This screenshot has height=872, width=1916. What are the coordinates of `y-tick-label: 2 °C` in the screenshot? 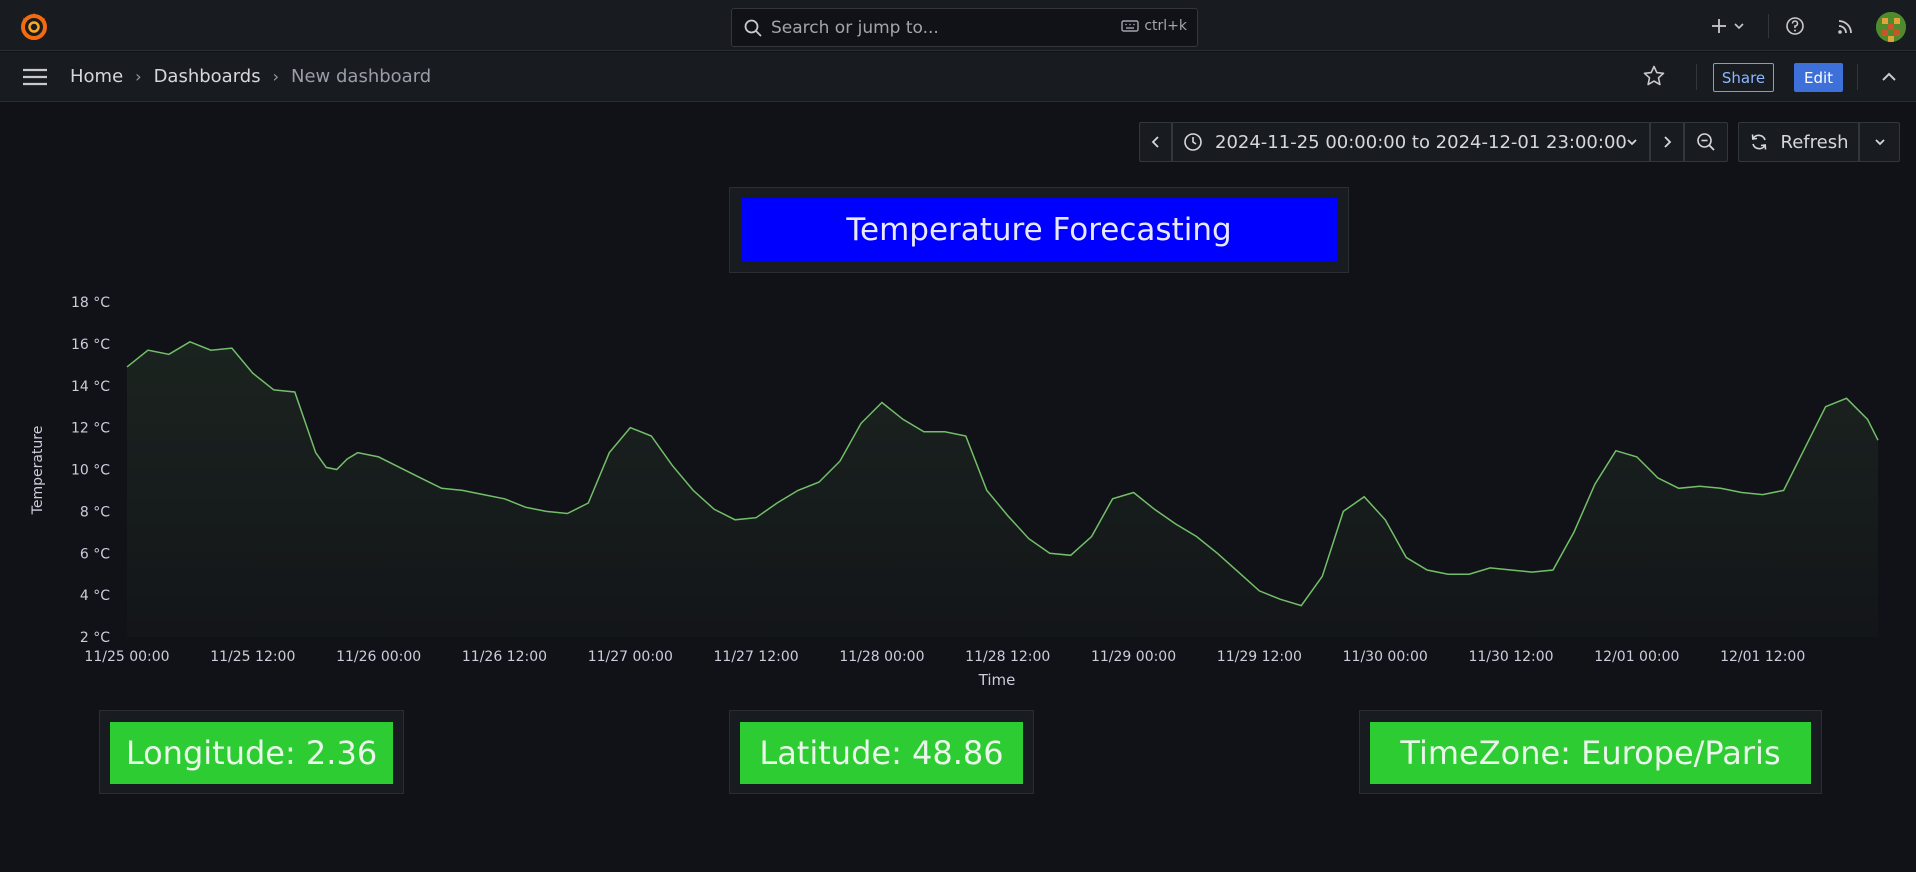 It's located at (95, 638).